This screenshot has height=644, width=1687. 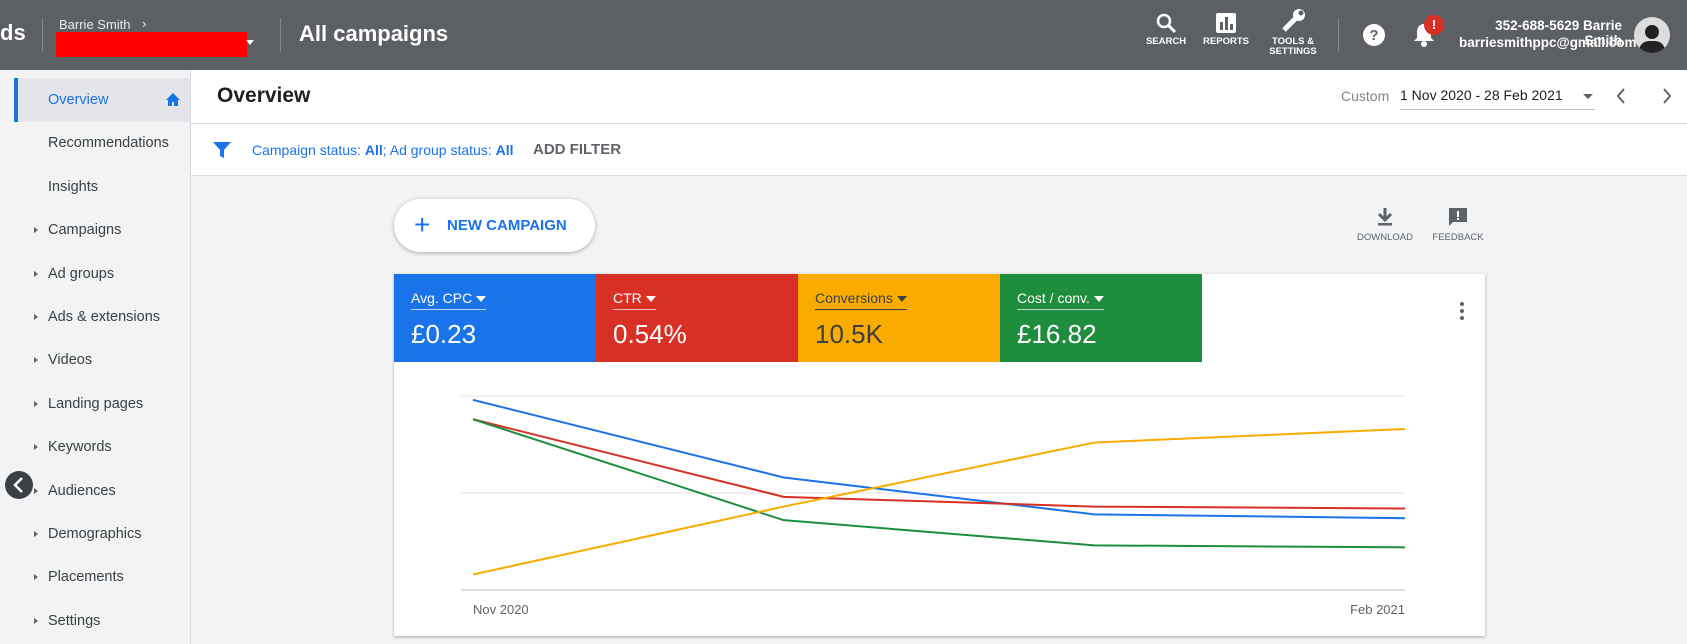 I want to click on nav-item: Overview, so click(x=102, y=100).